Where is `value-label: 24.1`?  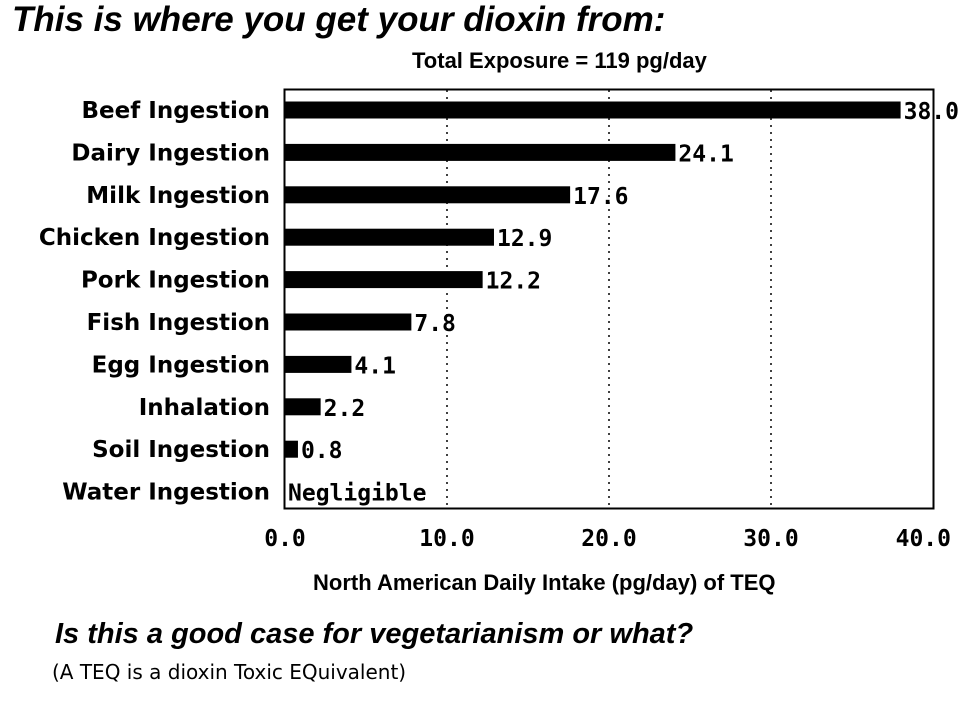 value-label: 24.1 is located at coordinates (705, 154).